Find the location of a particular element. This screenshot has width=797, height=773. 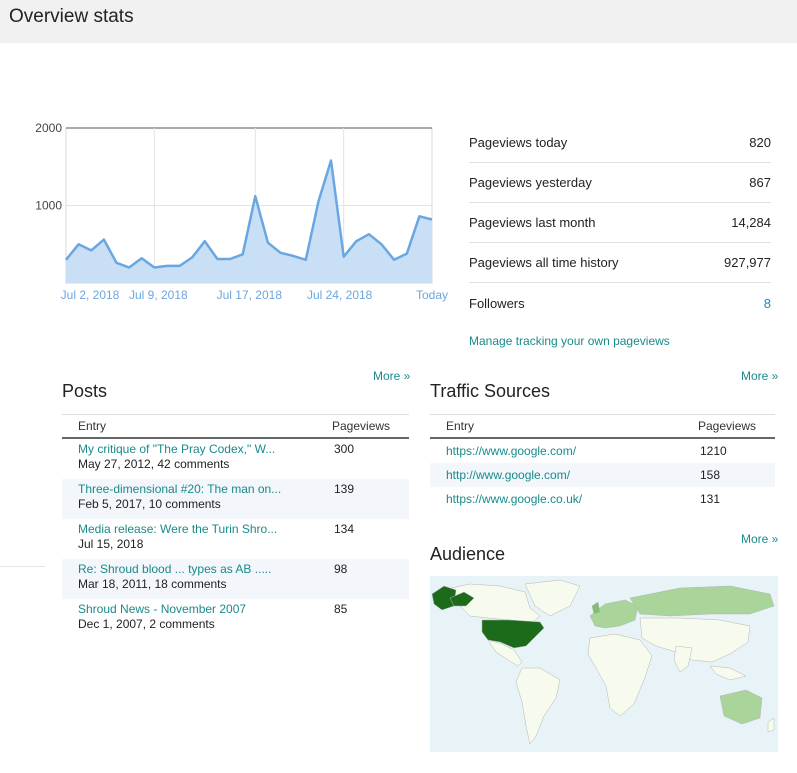

traffic-source-link: https://www.google.com/ is located at coordinates (511, 451).